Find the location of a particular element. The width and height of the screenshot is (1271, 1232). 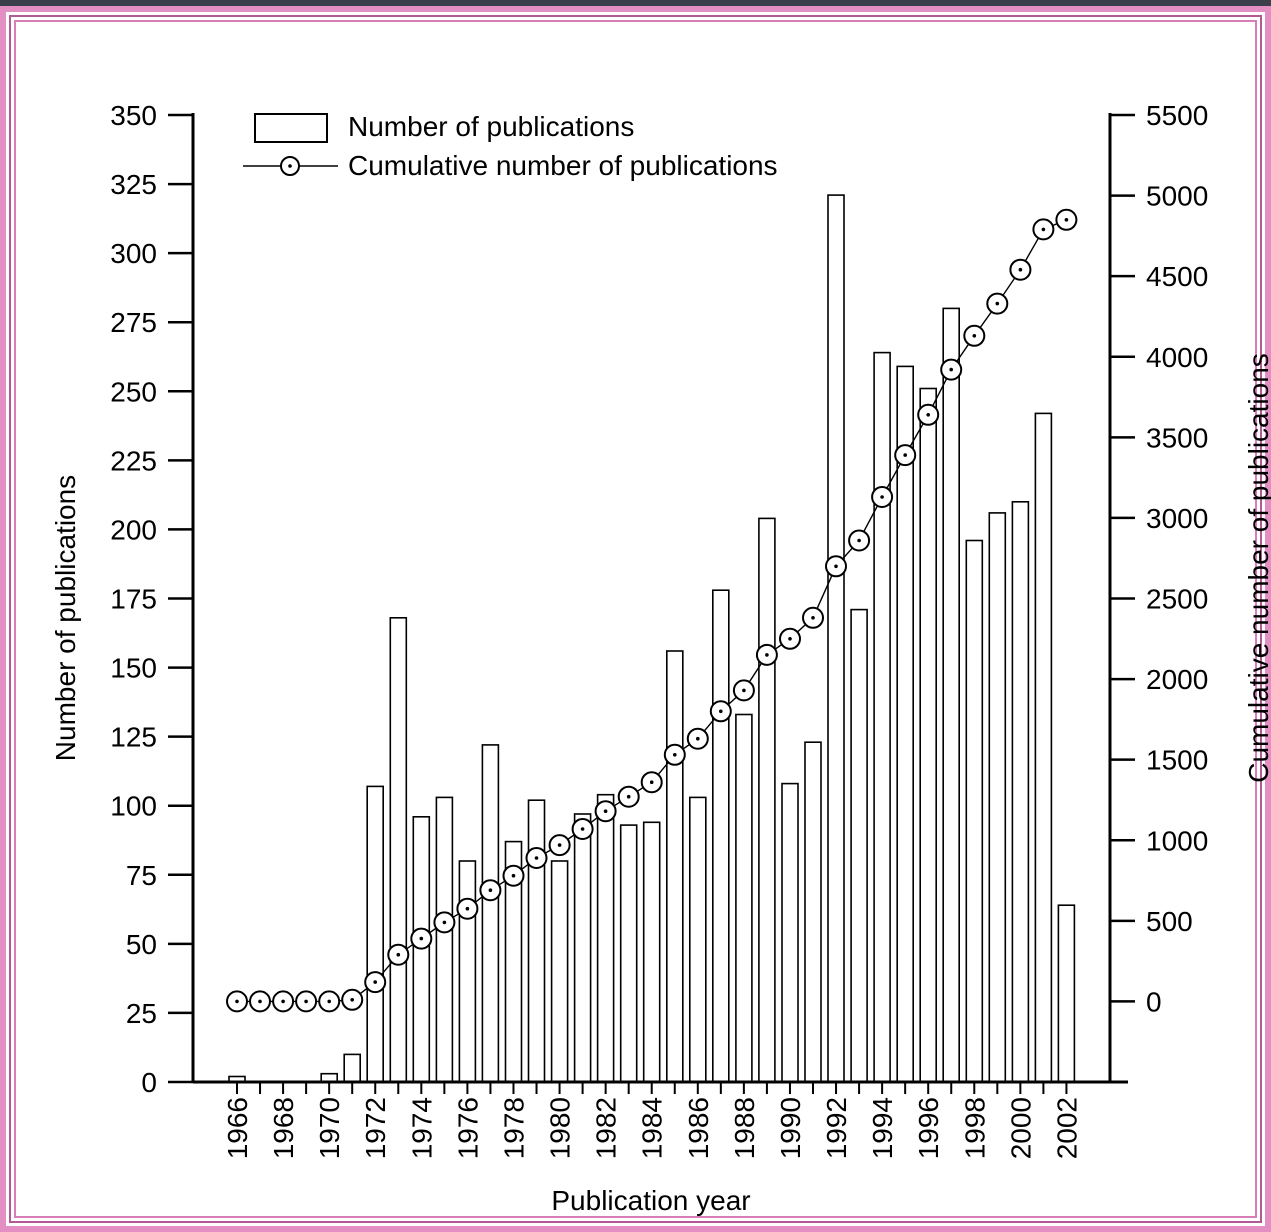

x-tick-label: 1992 is located at coordinates (836, 1128).